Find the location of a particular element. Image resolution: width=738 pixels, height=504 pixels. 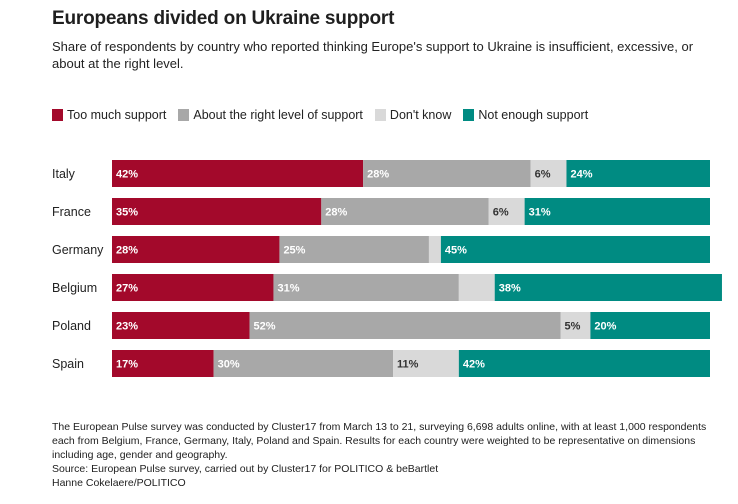

category-label: Poland is located at coordinates (71, 326).